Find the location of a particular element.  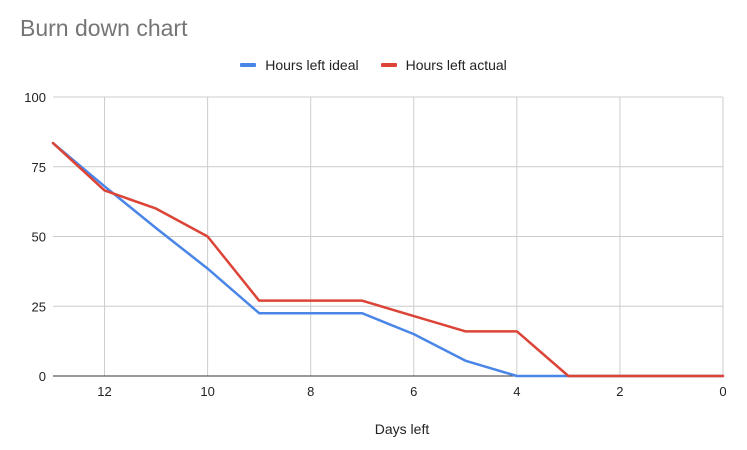

x-tick-label: 2 is located at coordinates (619, 391).